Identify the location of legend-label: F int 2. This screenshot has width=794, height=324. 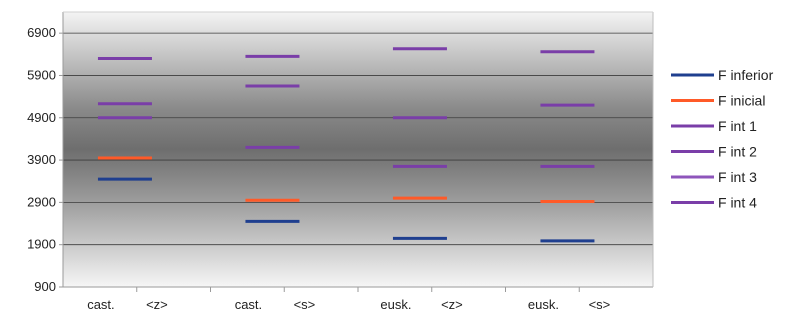
(737, 152).